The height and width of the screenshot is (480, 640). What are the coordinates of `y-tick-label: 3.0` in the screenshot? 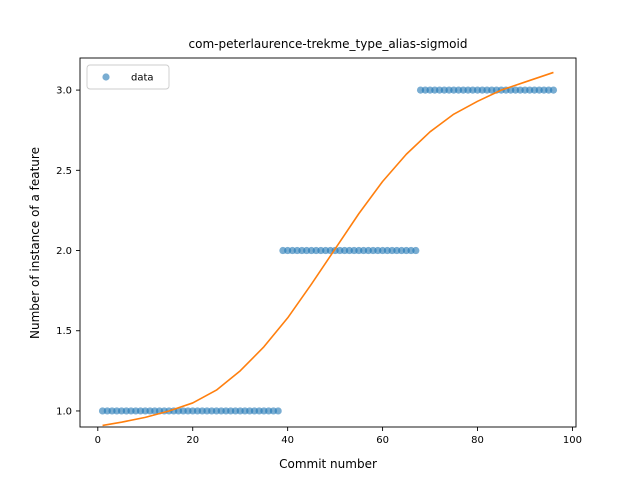 It's located at (64, 91).